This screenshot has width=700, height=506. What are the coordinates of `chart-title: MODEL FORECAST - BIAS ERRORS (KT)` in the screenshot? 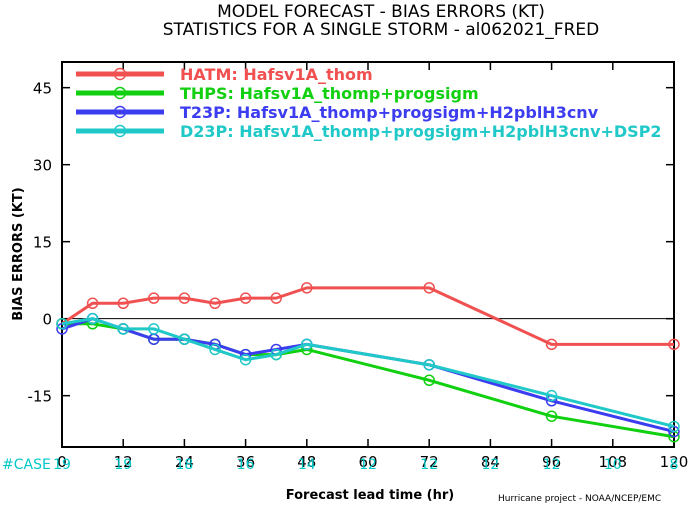 It's located at (381, 12).